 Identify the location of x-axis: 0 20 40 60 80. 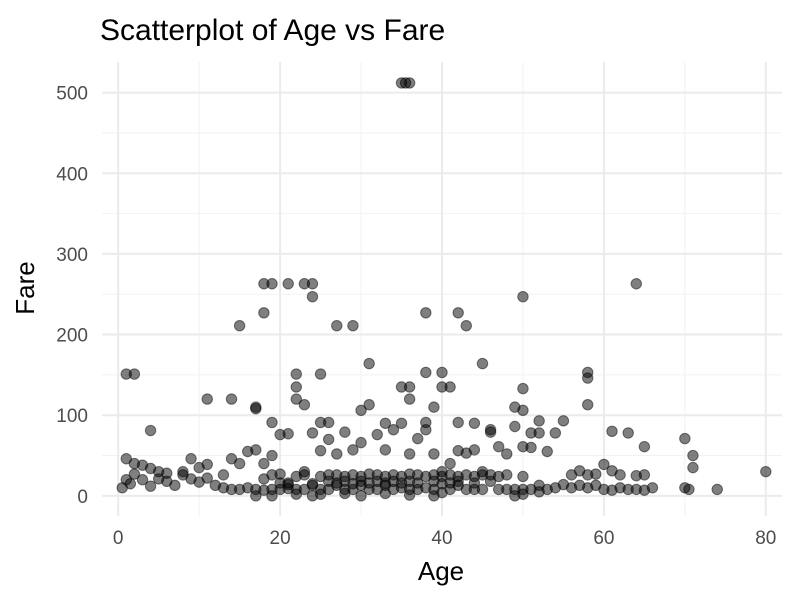
(444, 538).